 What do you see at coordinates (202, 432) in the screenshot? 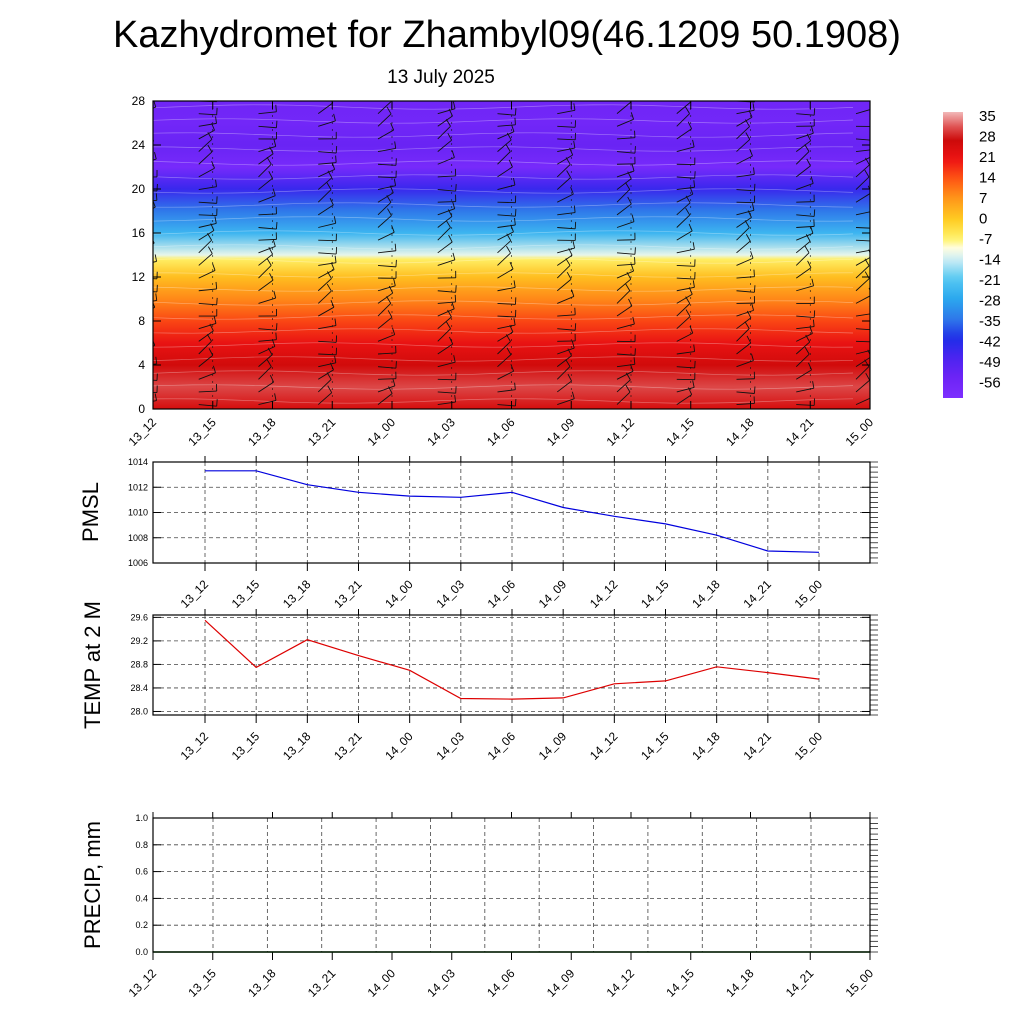
I see `heatmap-xtick-label: 13_15` at bounding box center [202, 432].